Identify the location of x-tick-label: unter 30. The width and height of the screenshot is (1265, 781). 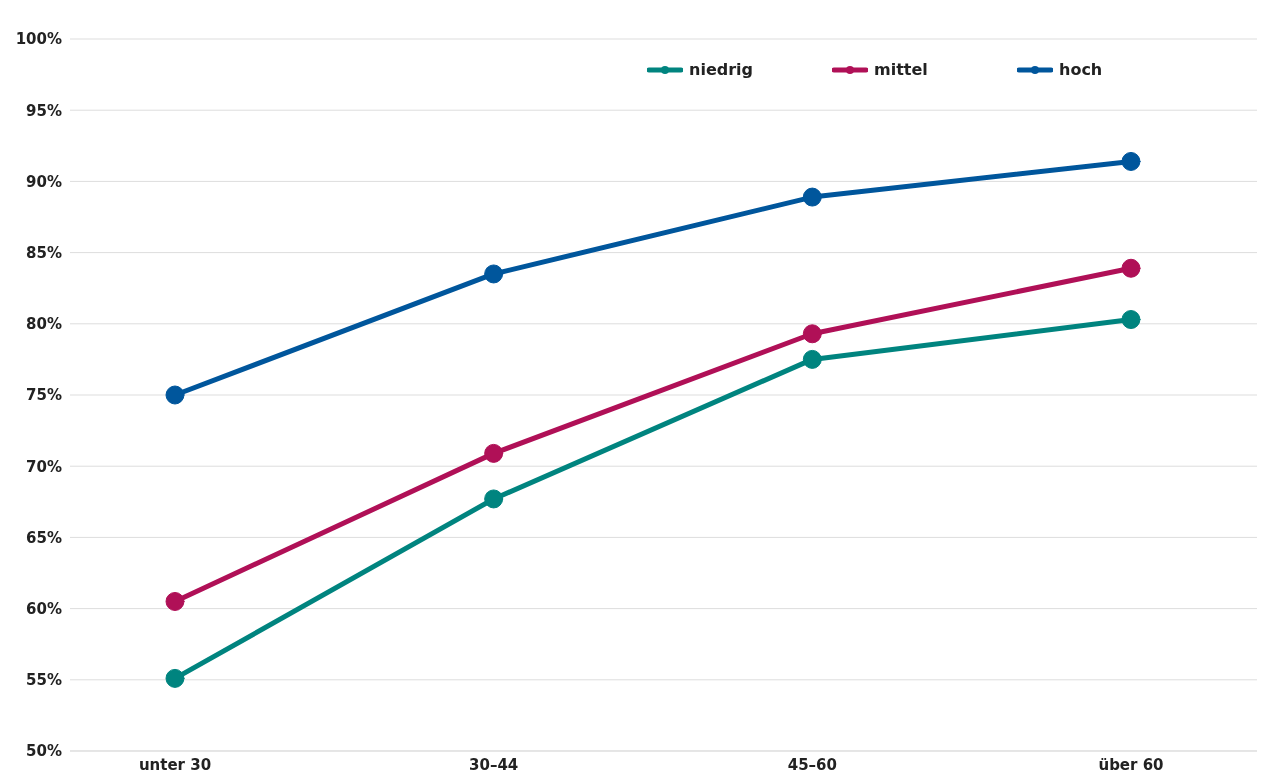
(175, 764).